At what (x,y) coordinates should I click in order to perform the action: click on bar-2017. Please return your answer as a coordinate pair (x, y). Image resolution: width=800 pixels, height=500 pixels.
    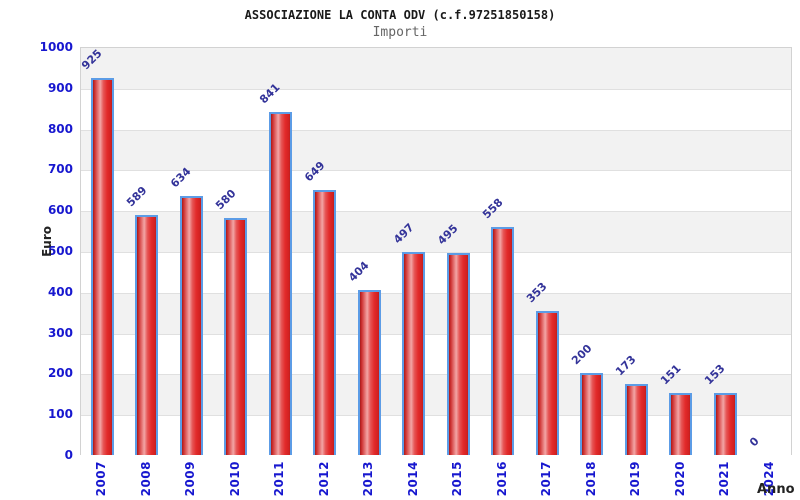
    Looking at the image, I should click on (547, 383).